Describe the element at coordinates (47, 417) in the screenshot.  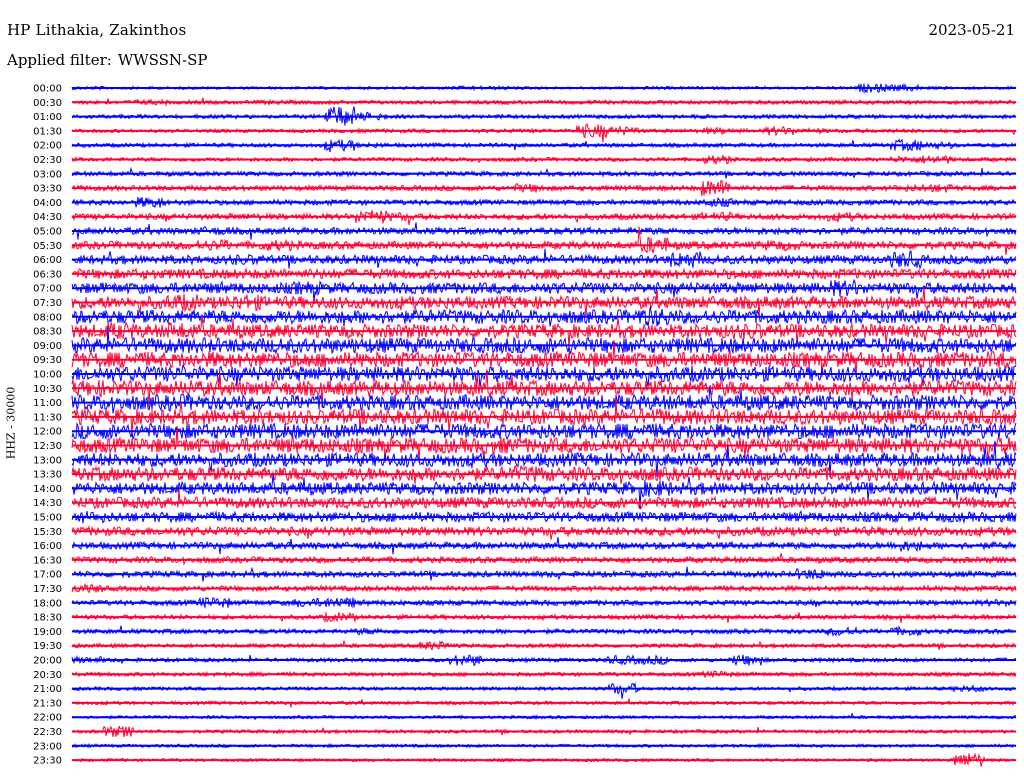
I see `time-tick-label: 11:30` at that location.